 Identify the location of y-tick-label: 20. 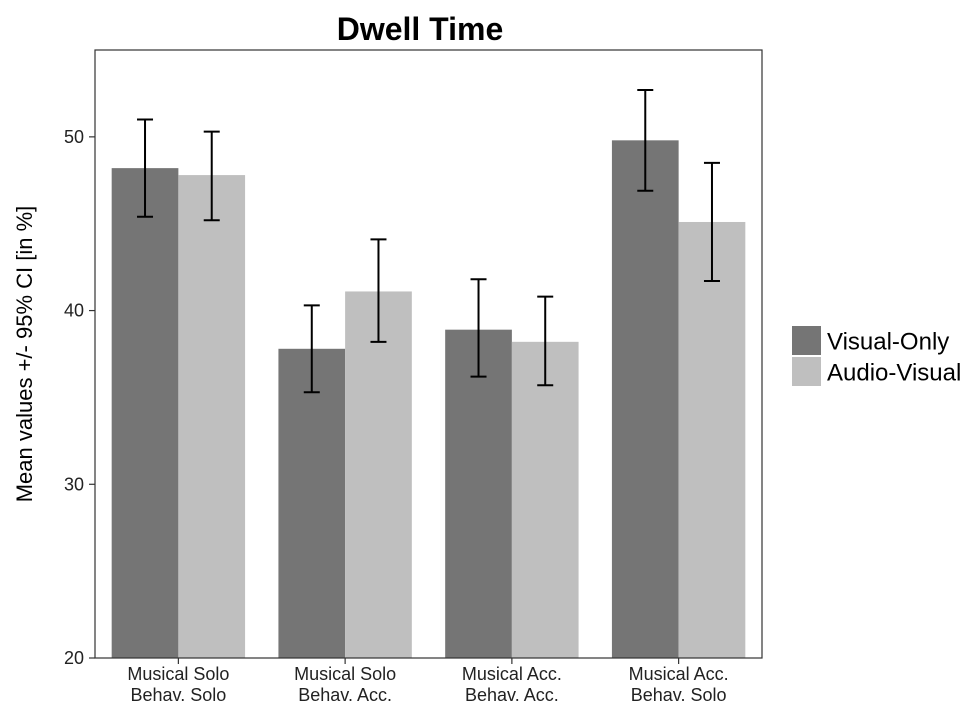
(74, 658).